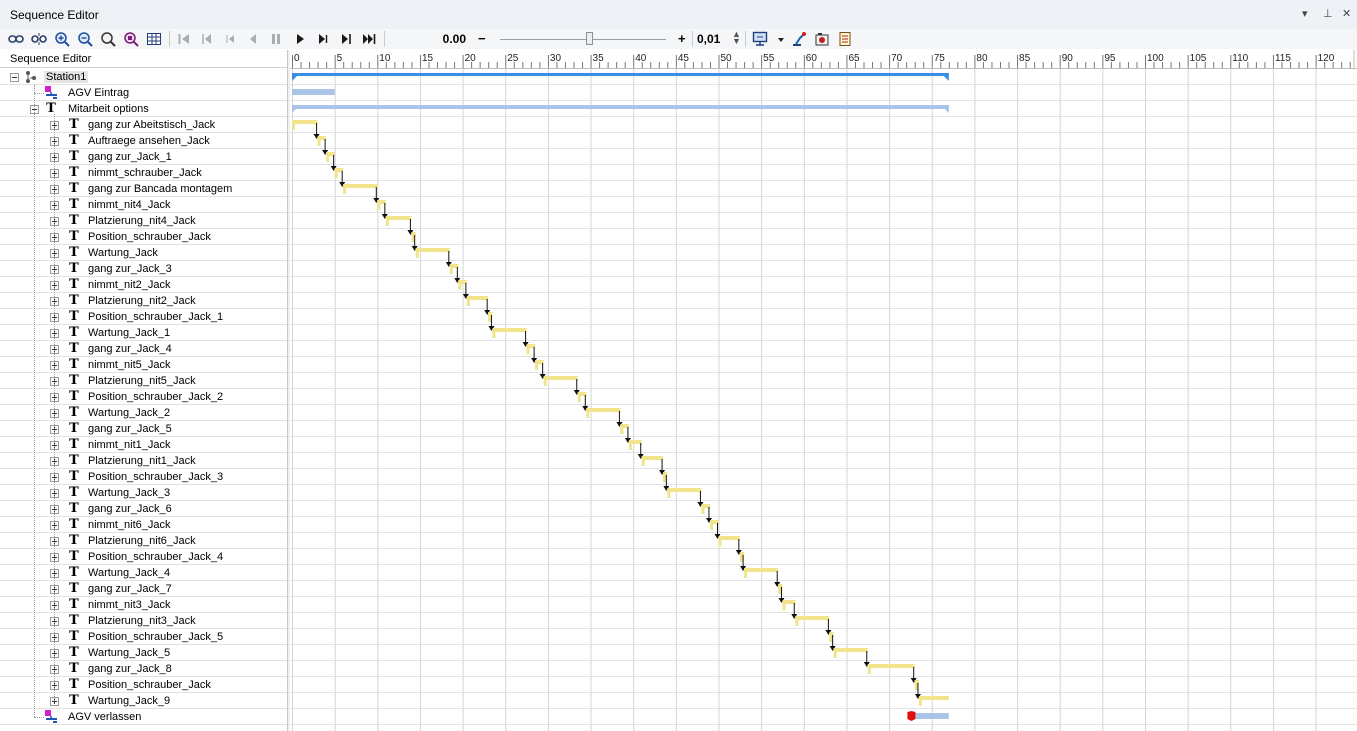 The height and width of the screenshot is (731, 1357). What do you see at coordinates (799, 39) in the screenshot?
I see `robot-arm-icon` at bounding box center [799, 39].